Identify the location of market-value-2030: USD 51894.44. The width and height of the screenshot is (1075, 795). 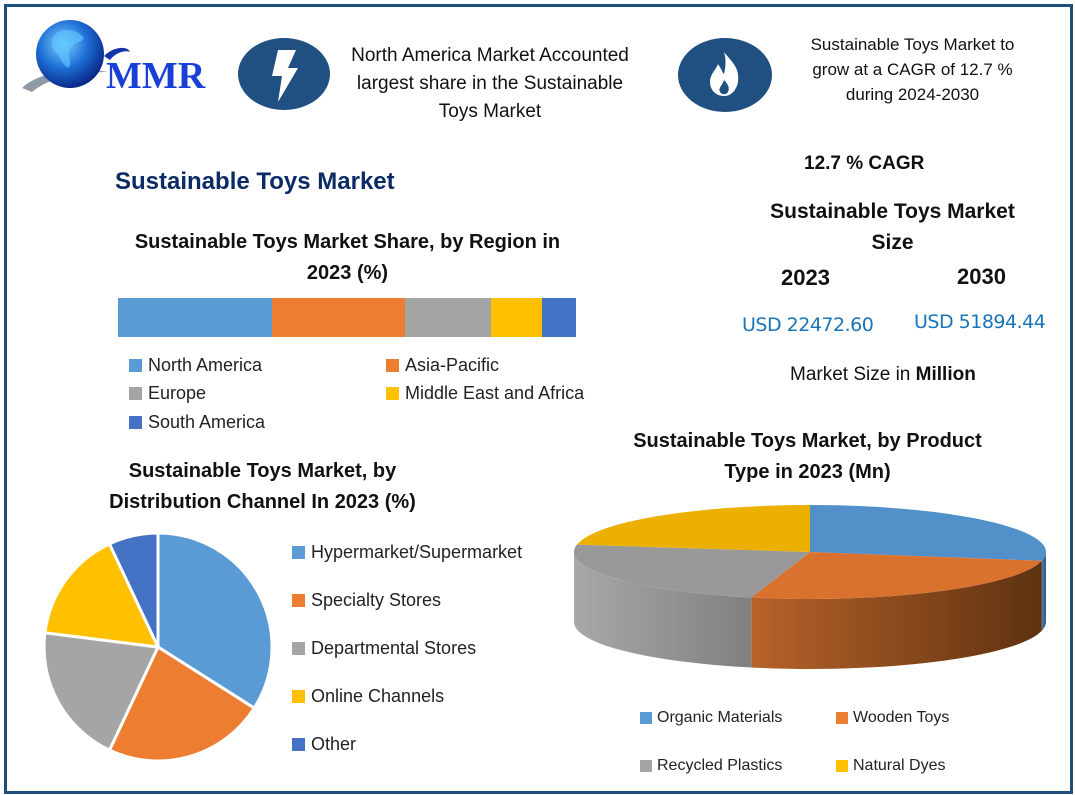
(980, 322).